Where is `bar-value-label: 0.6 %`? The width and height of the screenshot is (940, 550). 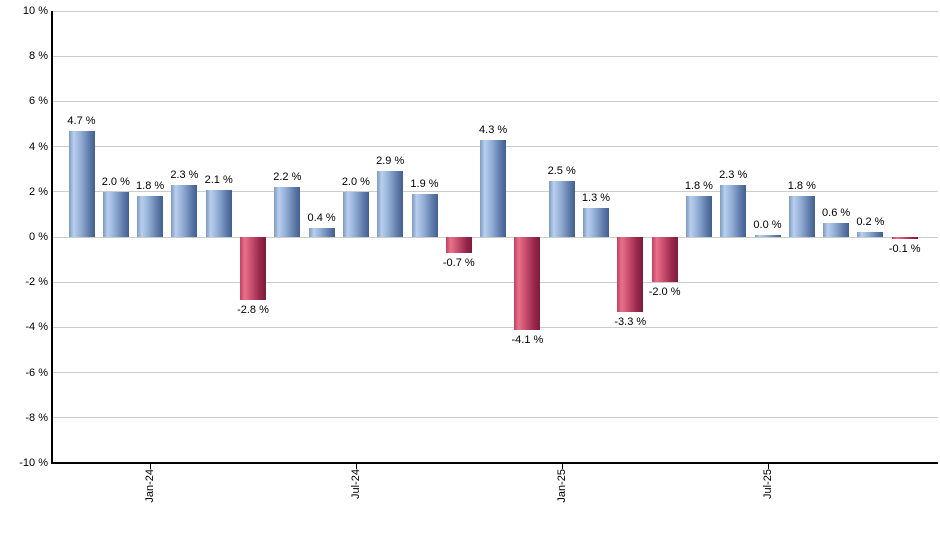
bar-value-label: 0.6 % is located at coordinates (836, 213).